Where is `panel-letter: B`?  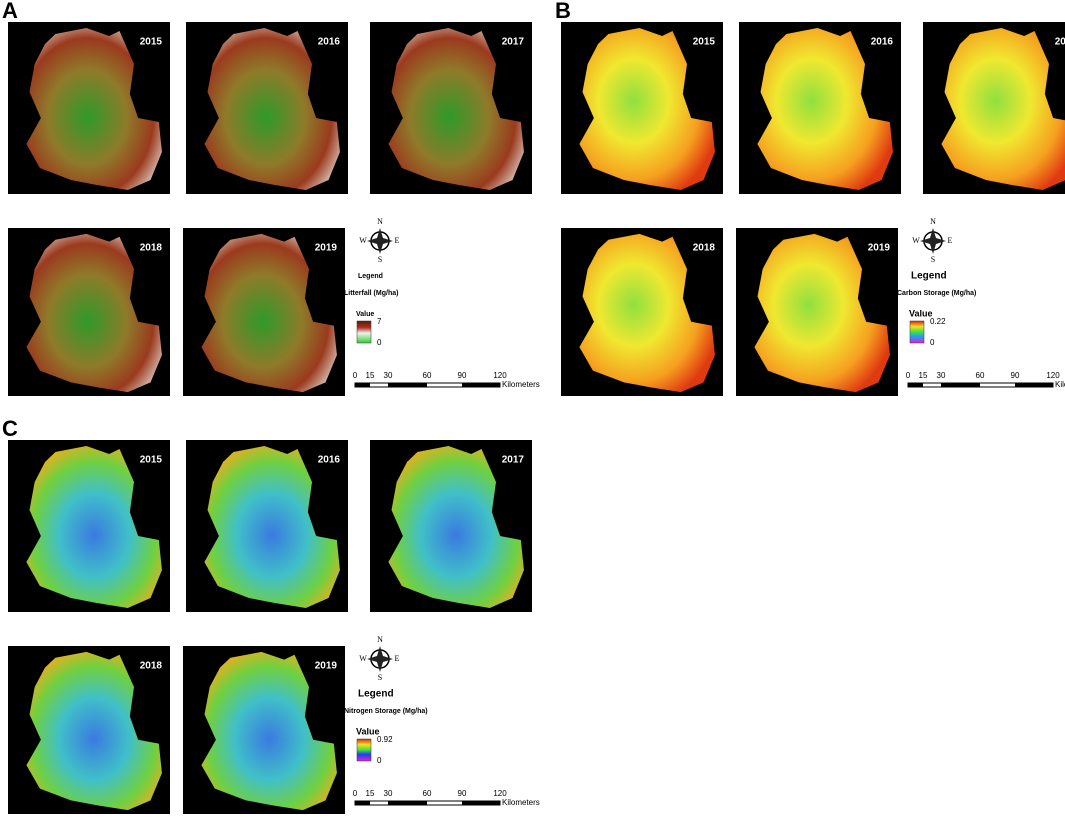 panel-letter: B is located at coordinates (563, 11).